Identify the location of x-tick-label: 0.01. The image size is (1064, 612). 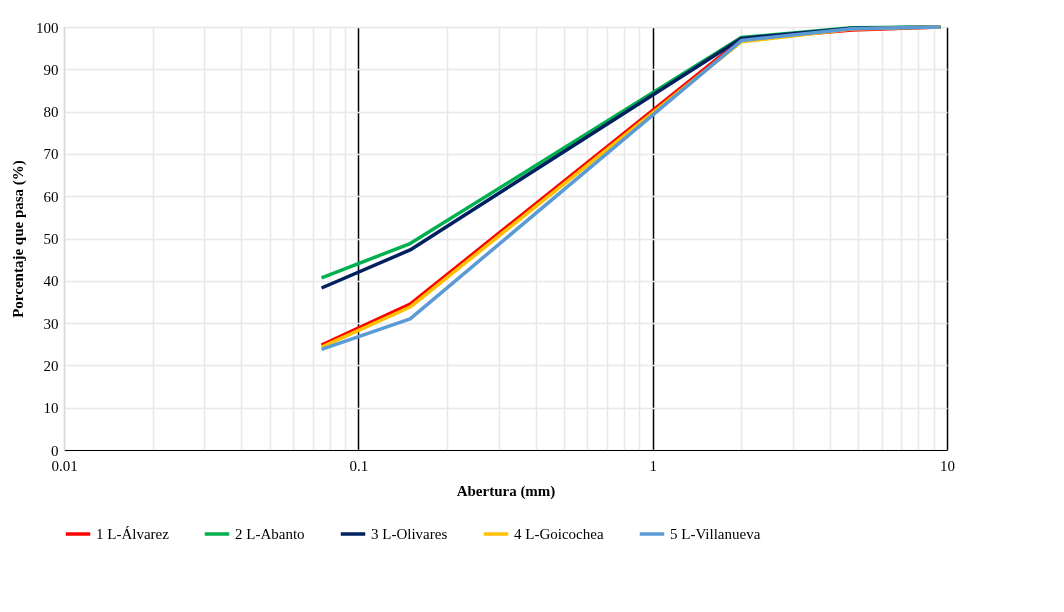
(64, 465).